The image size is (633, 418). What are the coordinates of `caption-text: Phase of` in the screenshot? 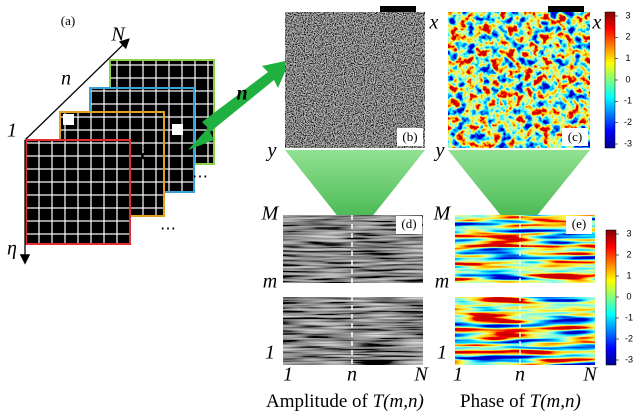 It's located at (493, 401).